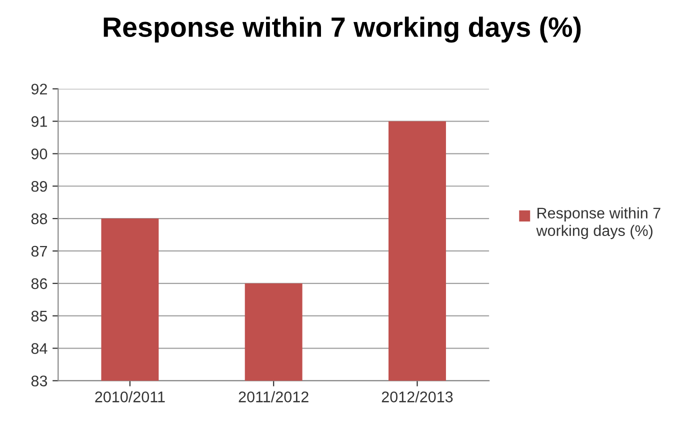 Image resolution: width=684 pixels, height=423 pixels. Describe the element at coordinates (342, 29) in the screenshot. I see `chart-title: Response within 7 working days (%)` at that location.